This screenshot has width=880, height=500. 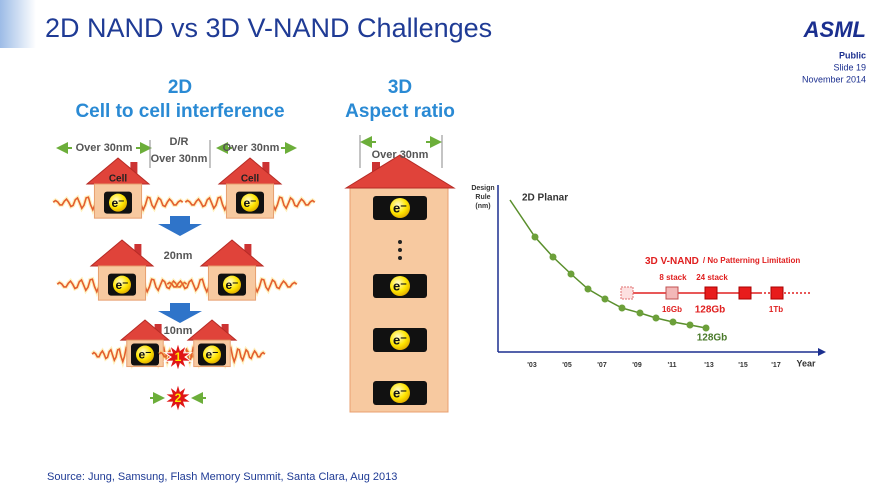 What do you see at coordinates (637, 365) in the screenshot?
I see `x-tick-label: '09` at bounding box center [637, 365].